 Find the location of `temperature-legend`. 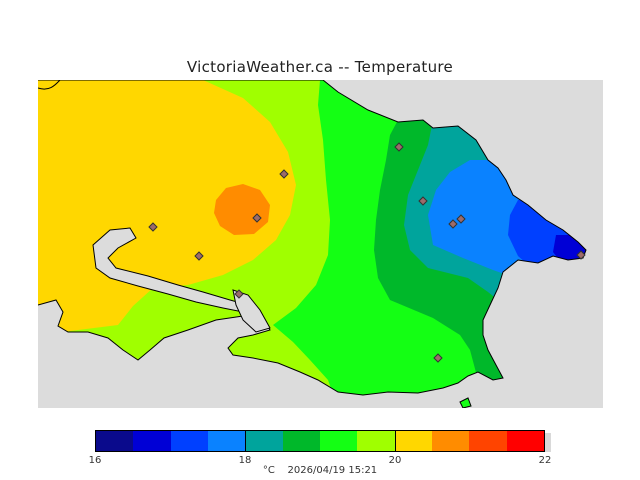

temperature-legend is located at coordinates (320, 441).